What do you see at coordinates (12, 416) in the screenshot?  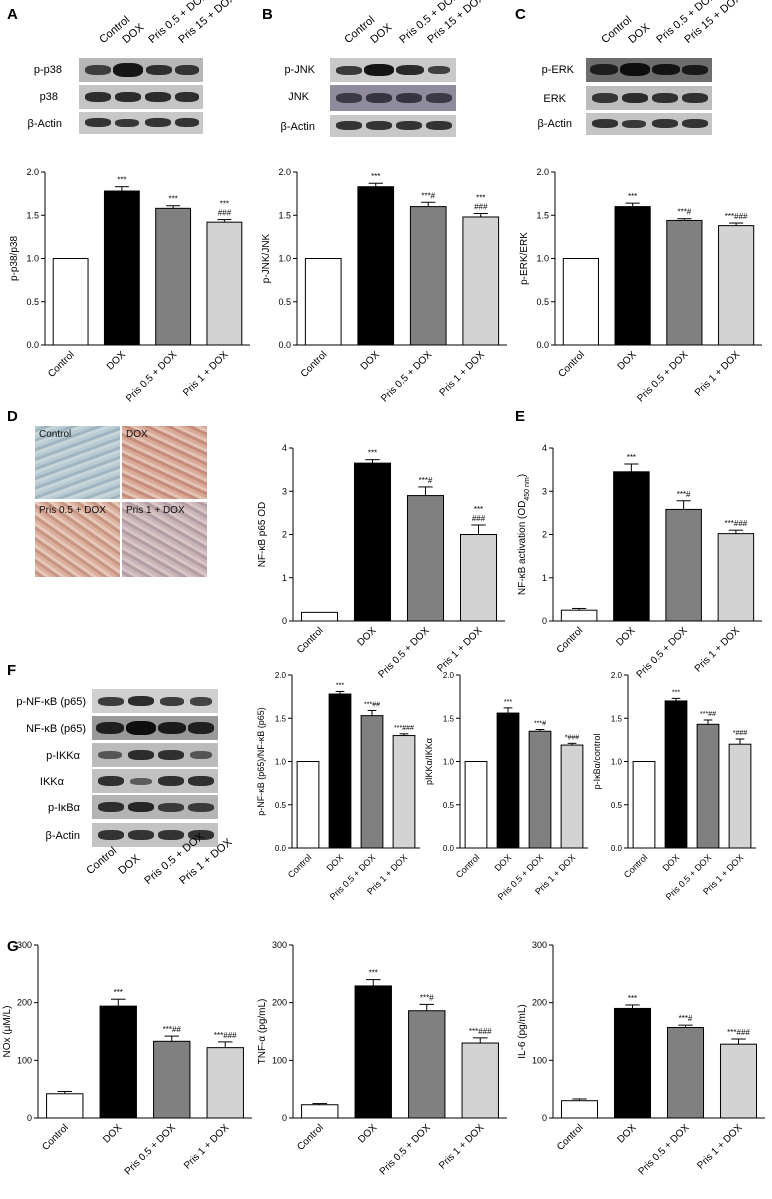 I see `panel-letter-d: D` at bounding box center [12, 416].